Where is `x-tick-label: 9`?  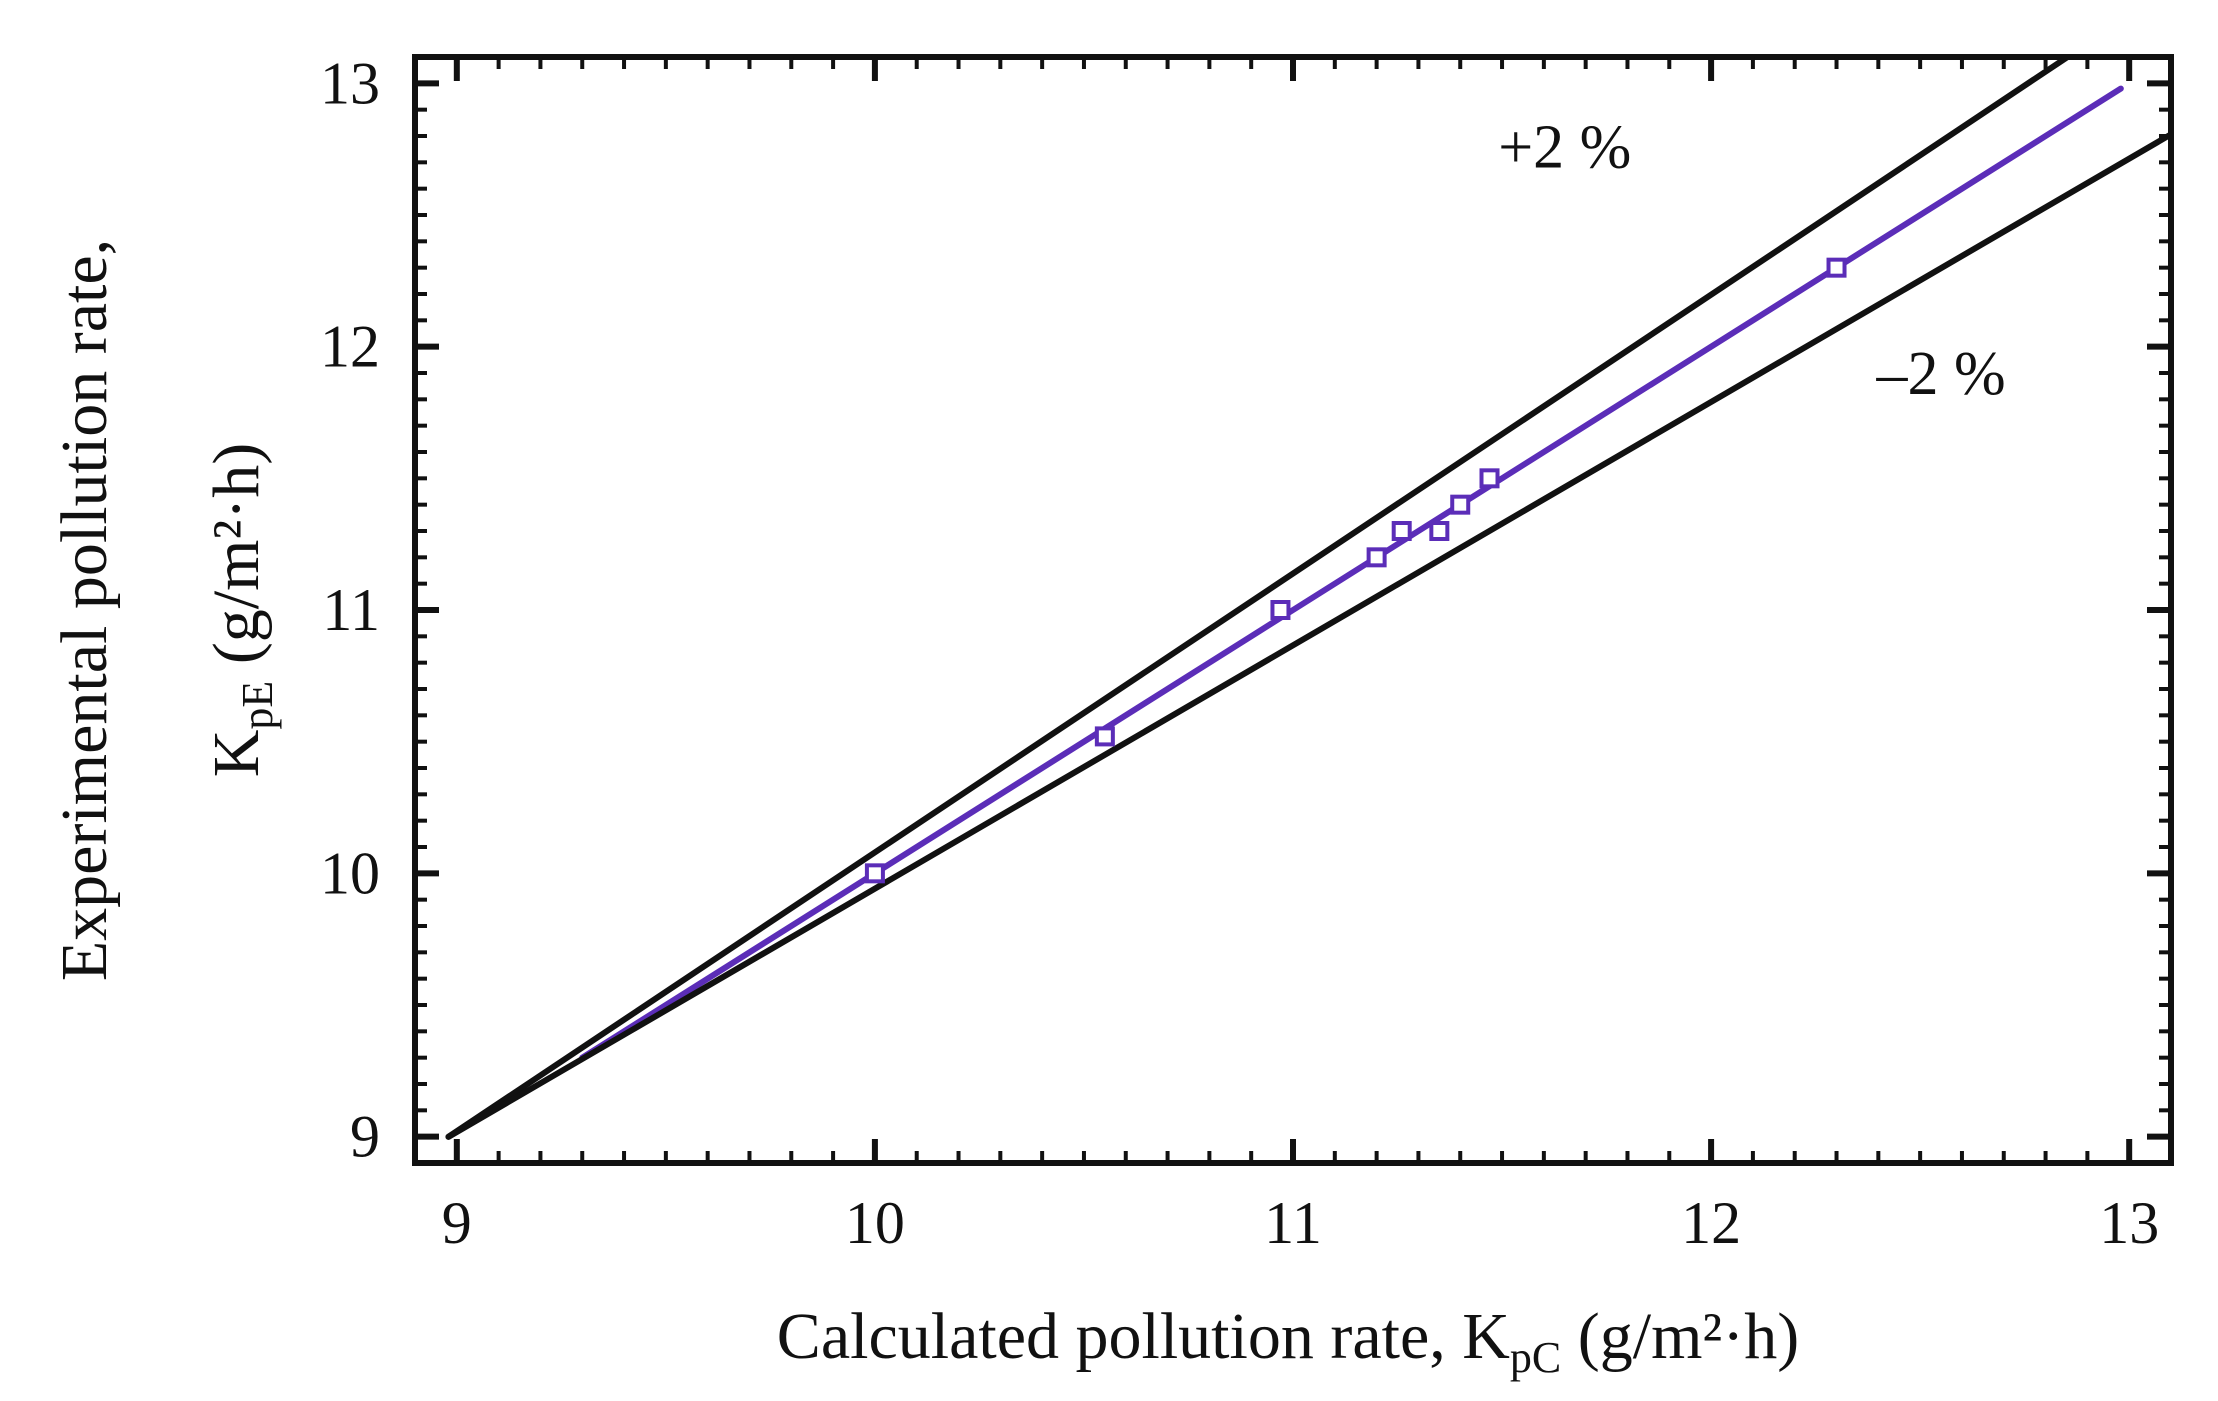
x-tick-label: 9 is located at coordinates (457, 1223).